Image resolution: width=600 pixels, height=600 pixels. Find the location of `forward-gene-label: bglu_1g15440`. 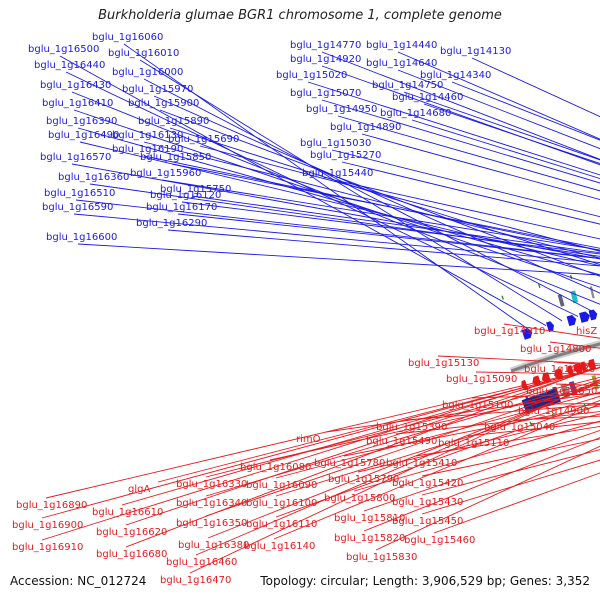

forward-gene-label: bglu_1g15440 is located at coordinates (337, 173).